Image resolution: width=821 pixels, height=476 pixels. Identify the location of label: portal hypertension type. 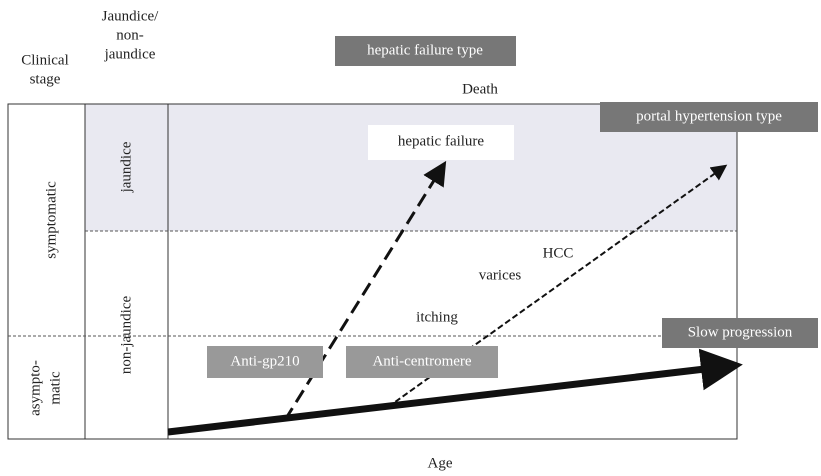
(709, 116).